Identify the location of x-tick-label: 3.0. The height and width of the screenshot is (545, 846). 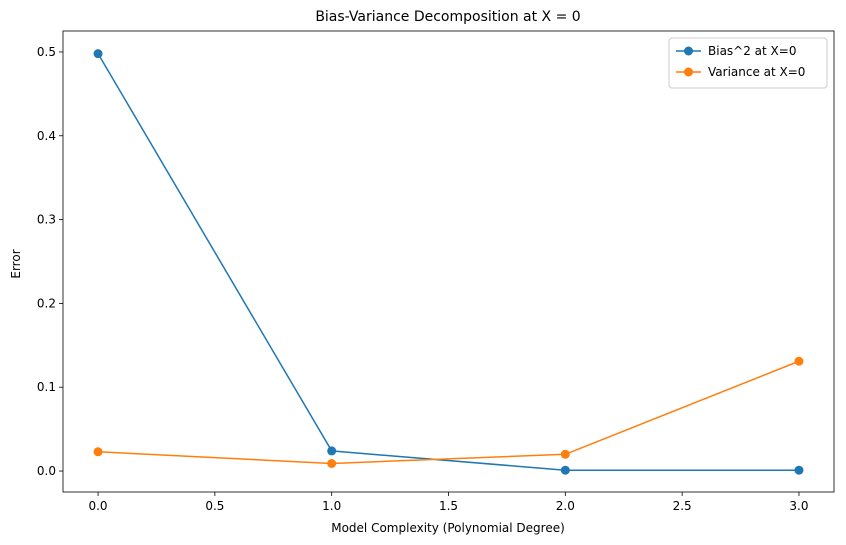
(798, 506).